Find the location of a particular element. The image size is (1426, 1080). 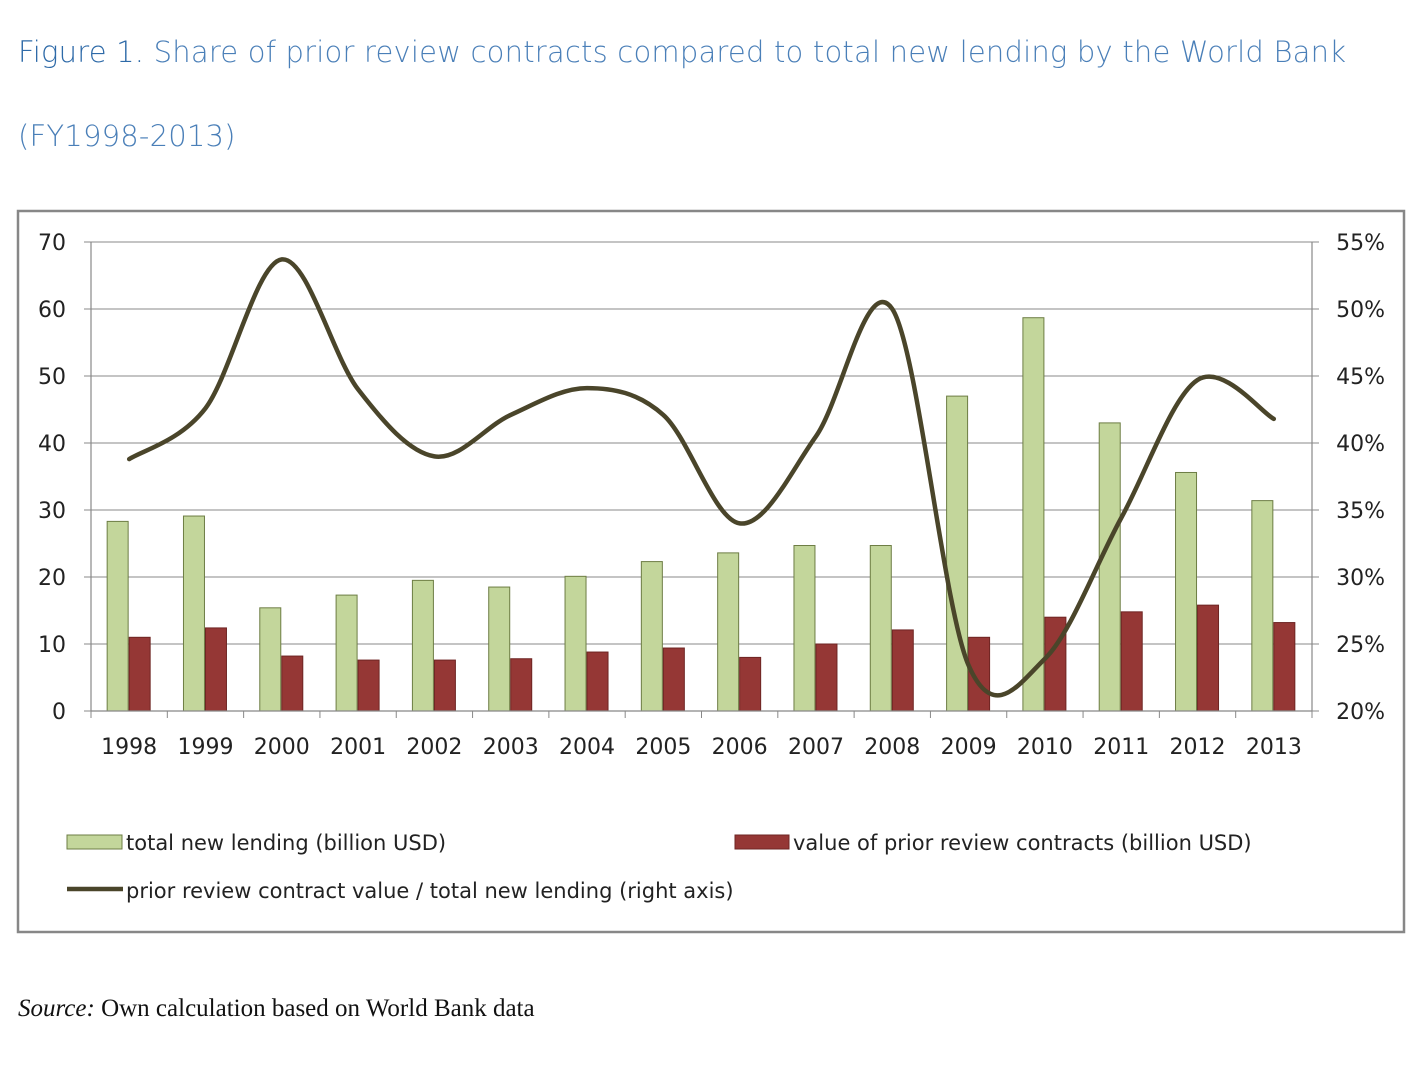

x-tick-label: 2010 is located at coordinates (1045, 747).